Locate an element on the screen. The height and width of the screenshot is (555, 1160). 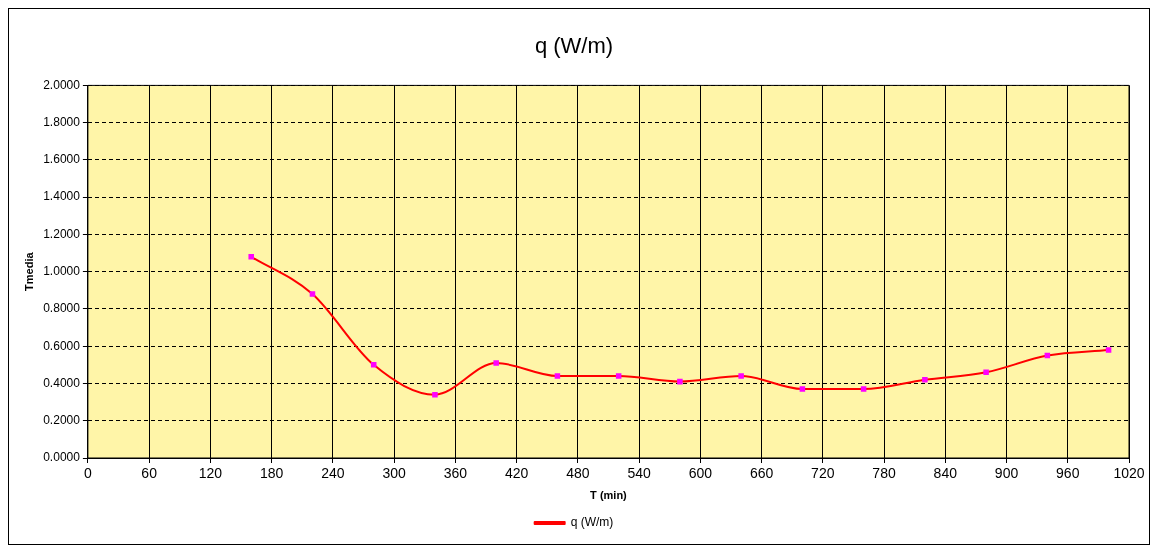
x-tick-label: 60 is located at coordinates (149, 473).